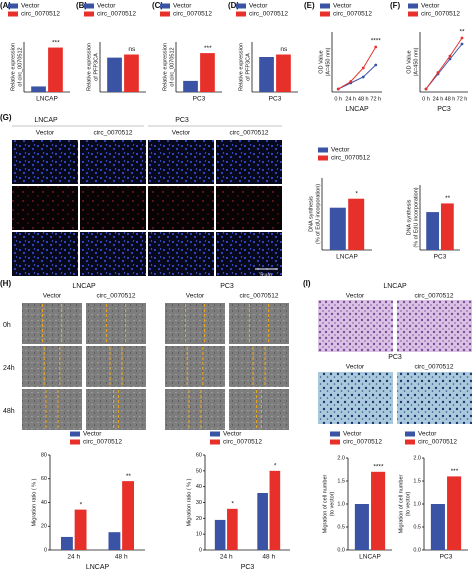  Describe the element at coordinates (199, 519) in the screenshot. I see `y-tick-label: 20` at that location.